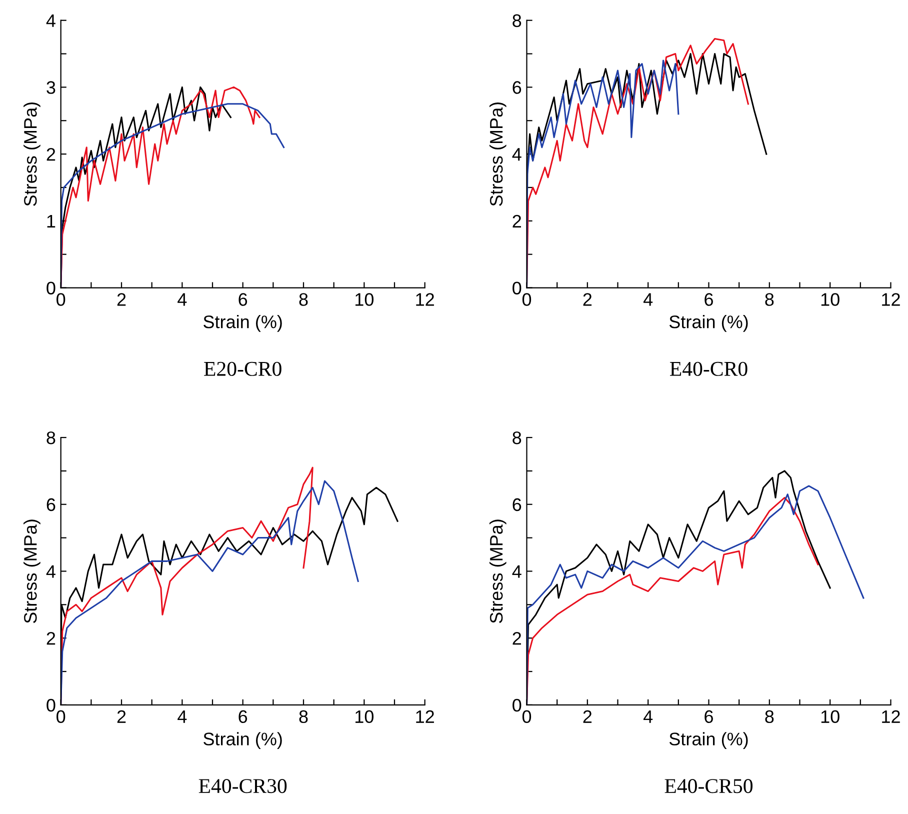  Describe the element at coordinates (243, 369) in the screenshot. I see `text: E20-CR0` at that location.